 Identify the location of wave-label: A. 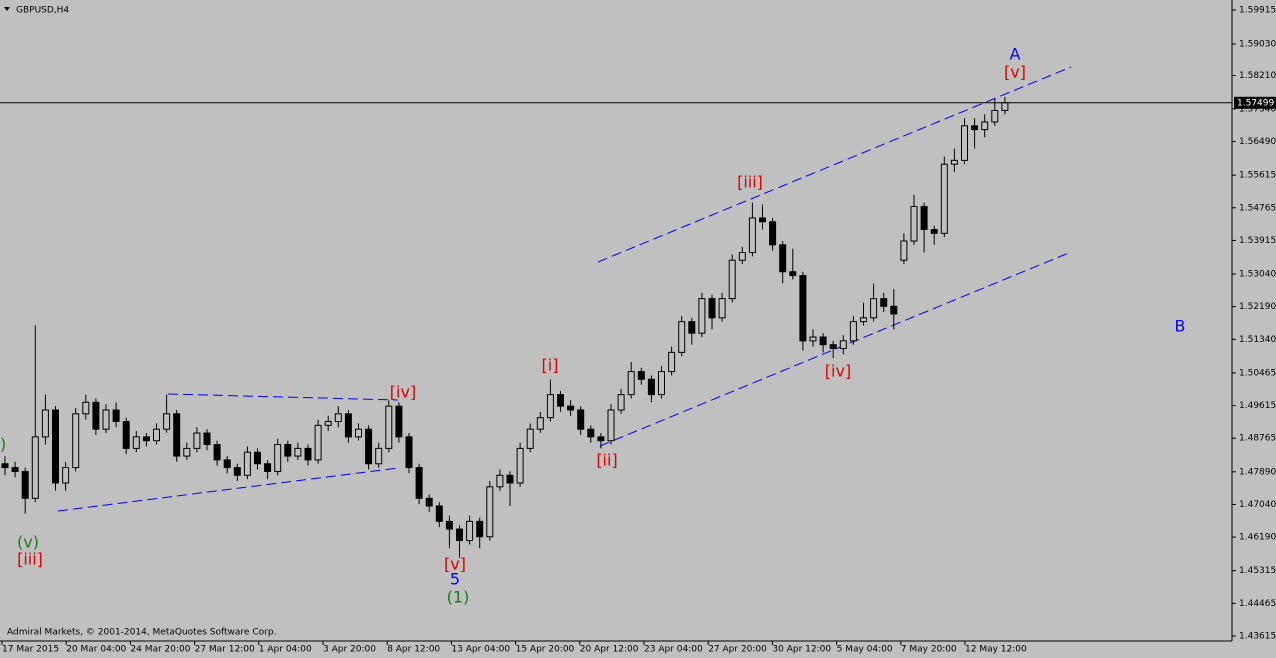
(1015, 54).